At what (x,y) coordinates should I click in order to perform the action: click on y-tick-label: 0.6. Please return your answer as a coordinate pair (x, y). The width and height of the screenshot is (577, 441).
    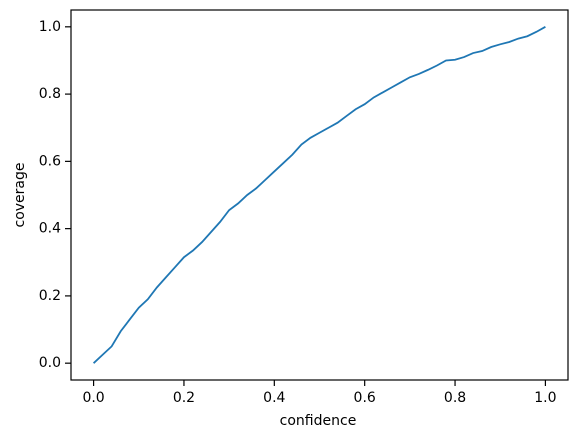
    Looking at the image, I should click on (50, 161).